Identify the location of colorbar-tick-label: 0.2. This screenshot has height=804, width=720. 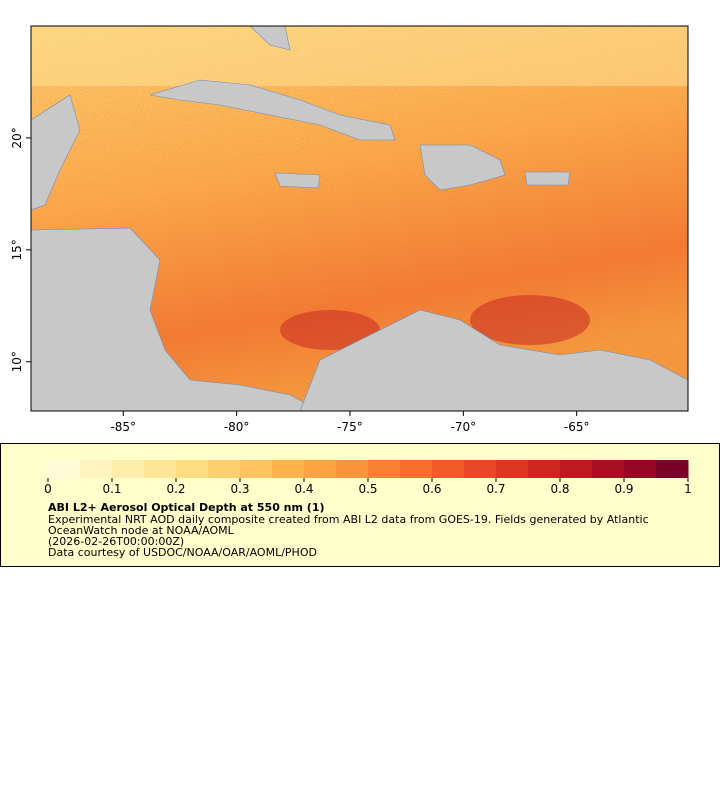
(175, 489).